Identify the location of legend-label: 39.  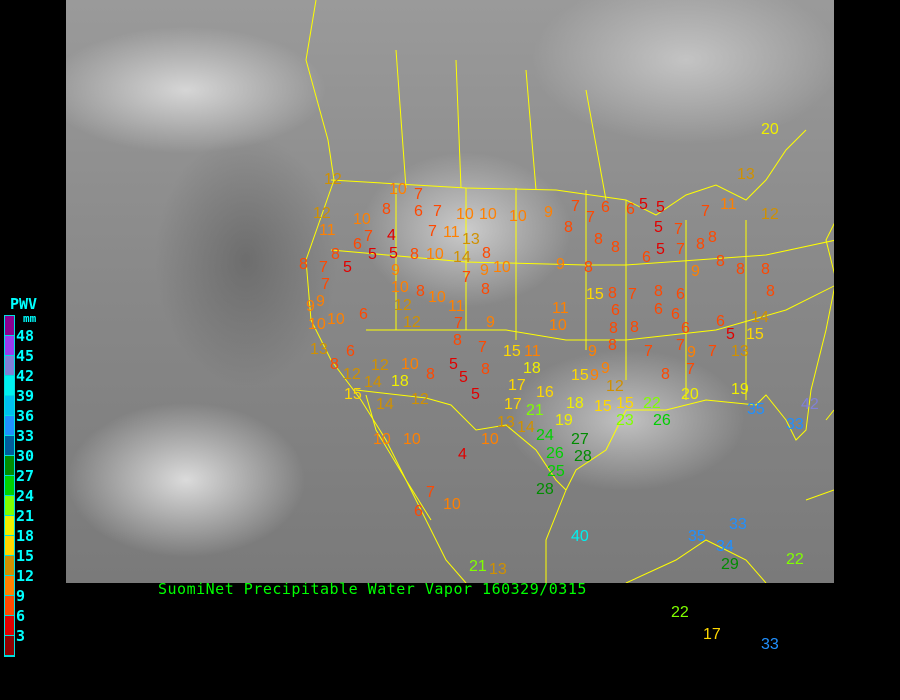
(25, 396).